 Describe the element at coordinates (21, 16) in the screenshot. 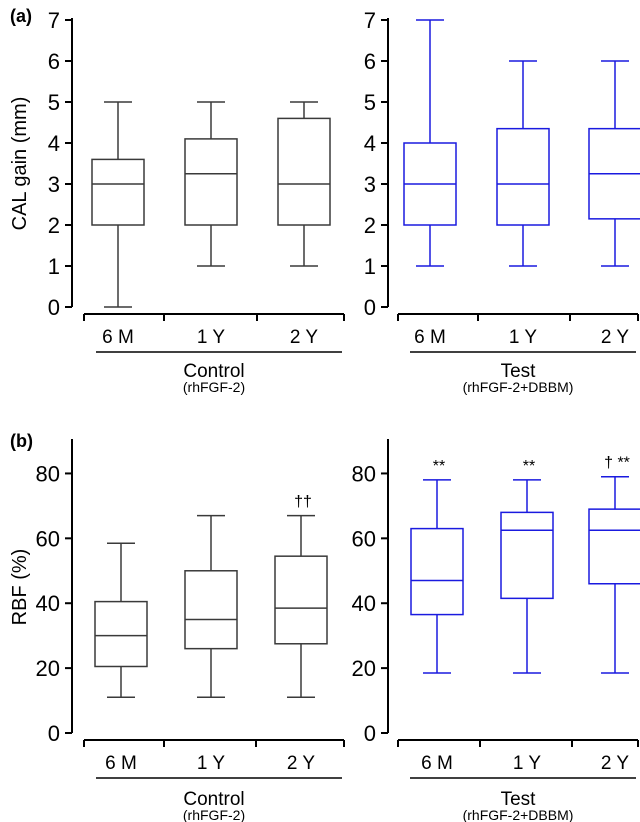

I see `panel-label: (a)` at that location.